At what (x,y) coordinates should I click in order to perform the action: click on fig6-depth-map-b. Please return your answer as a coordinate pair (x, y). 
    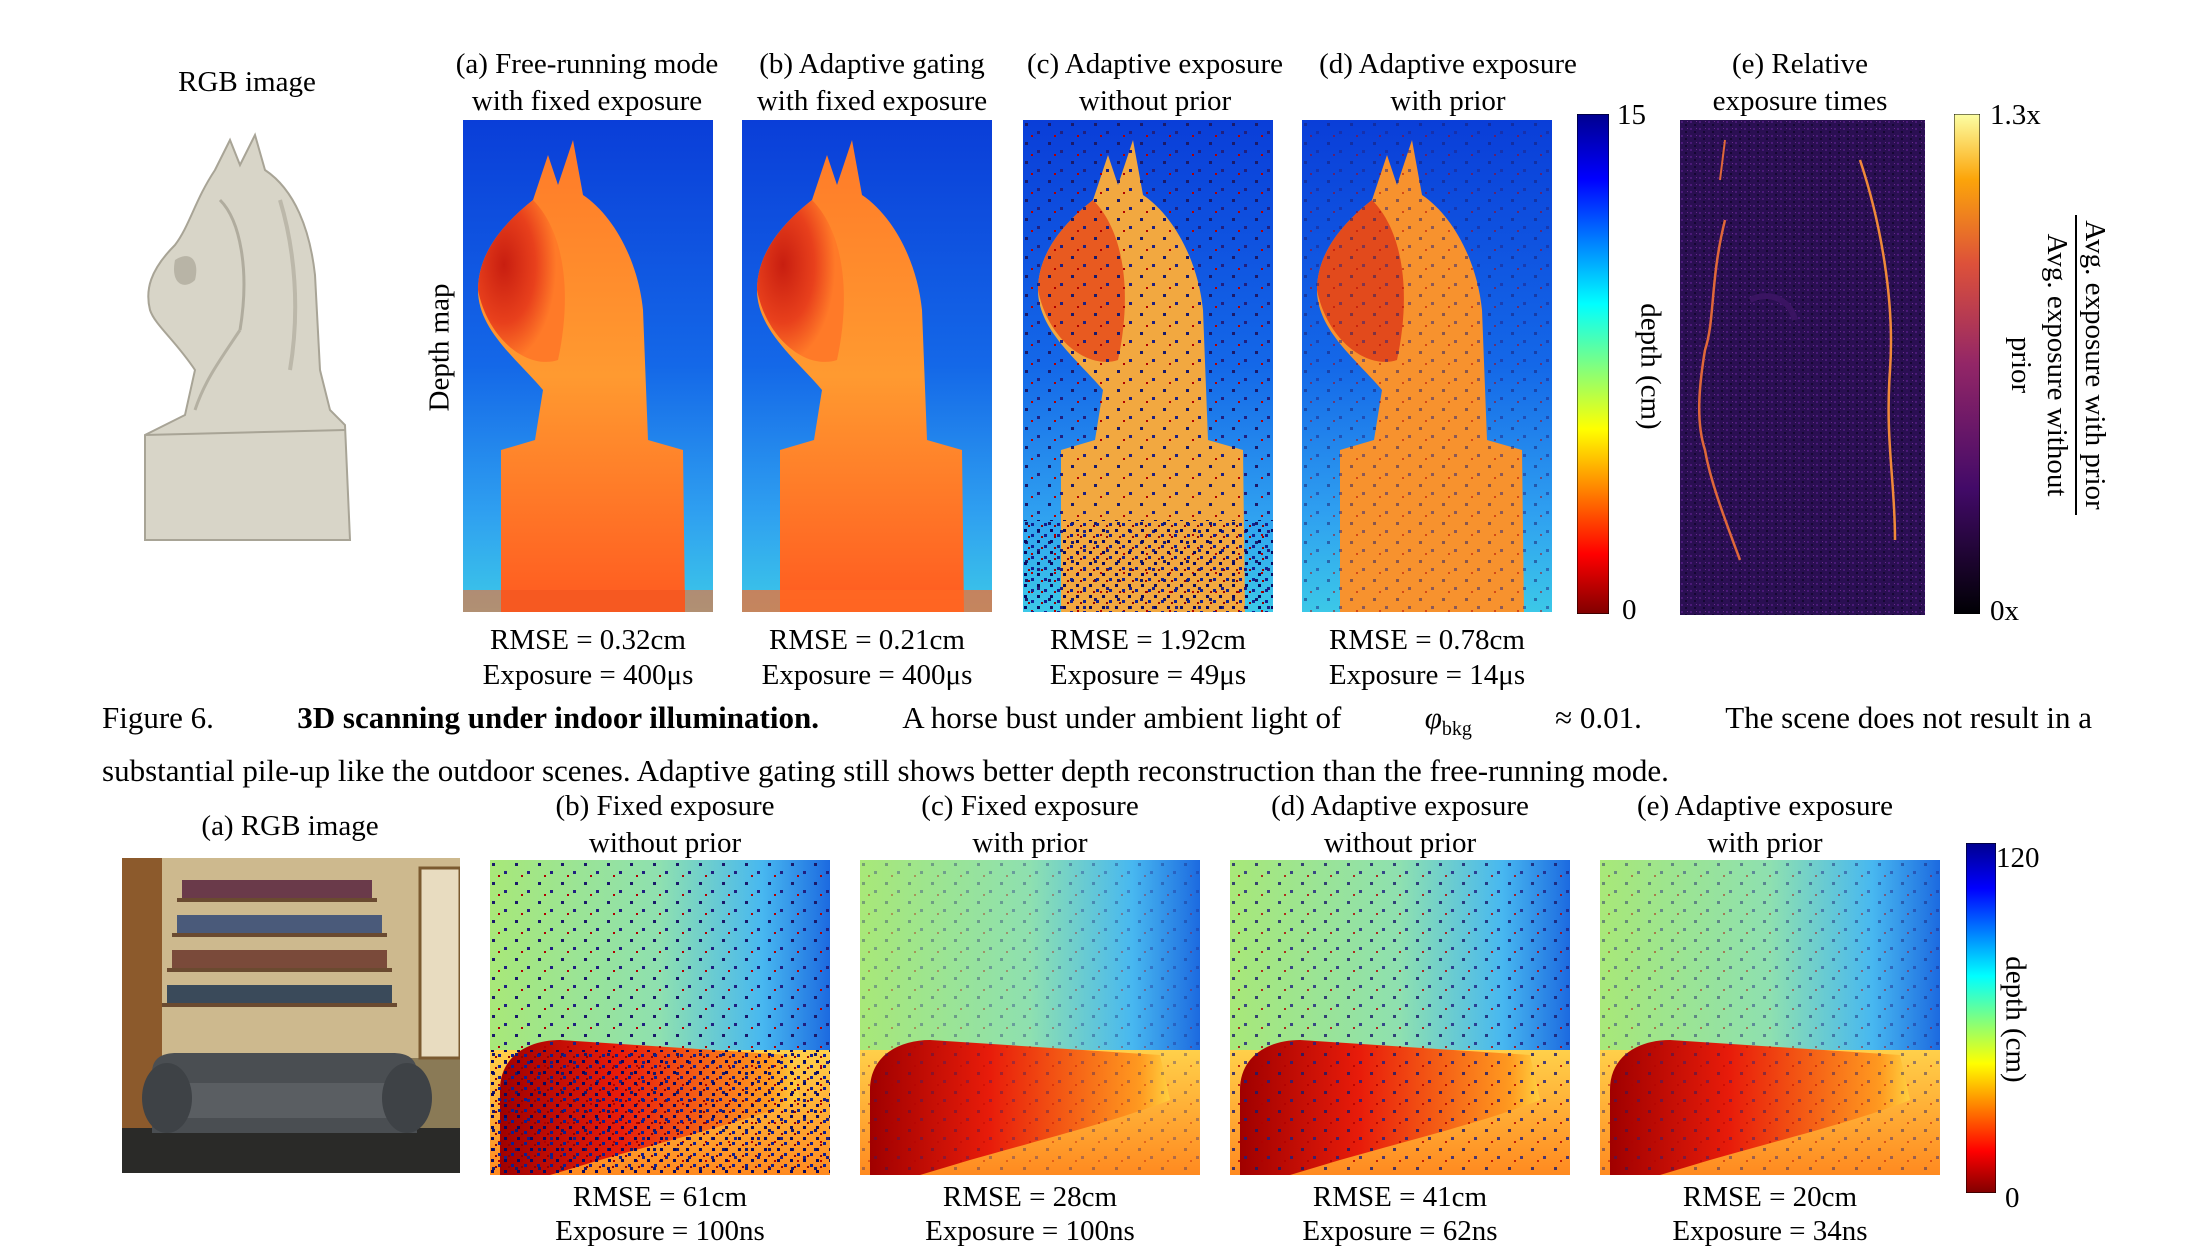
    Looking at the image, I should click on (867, 366).